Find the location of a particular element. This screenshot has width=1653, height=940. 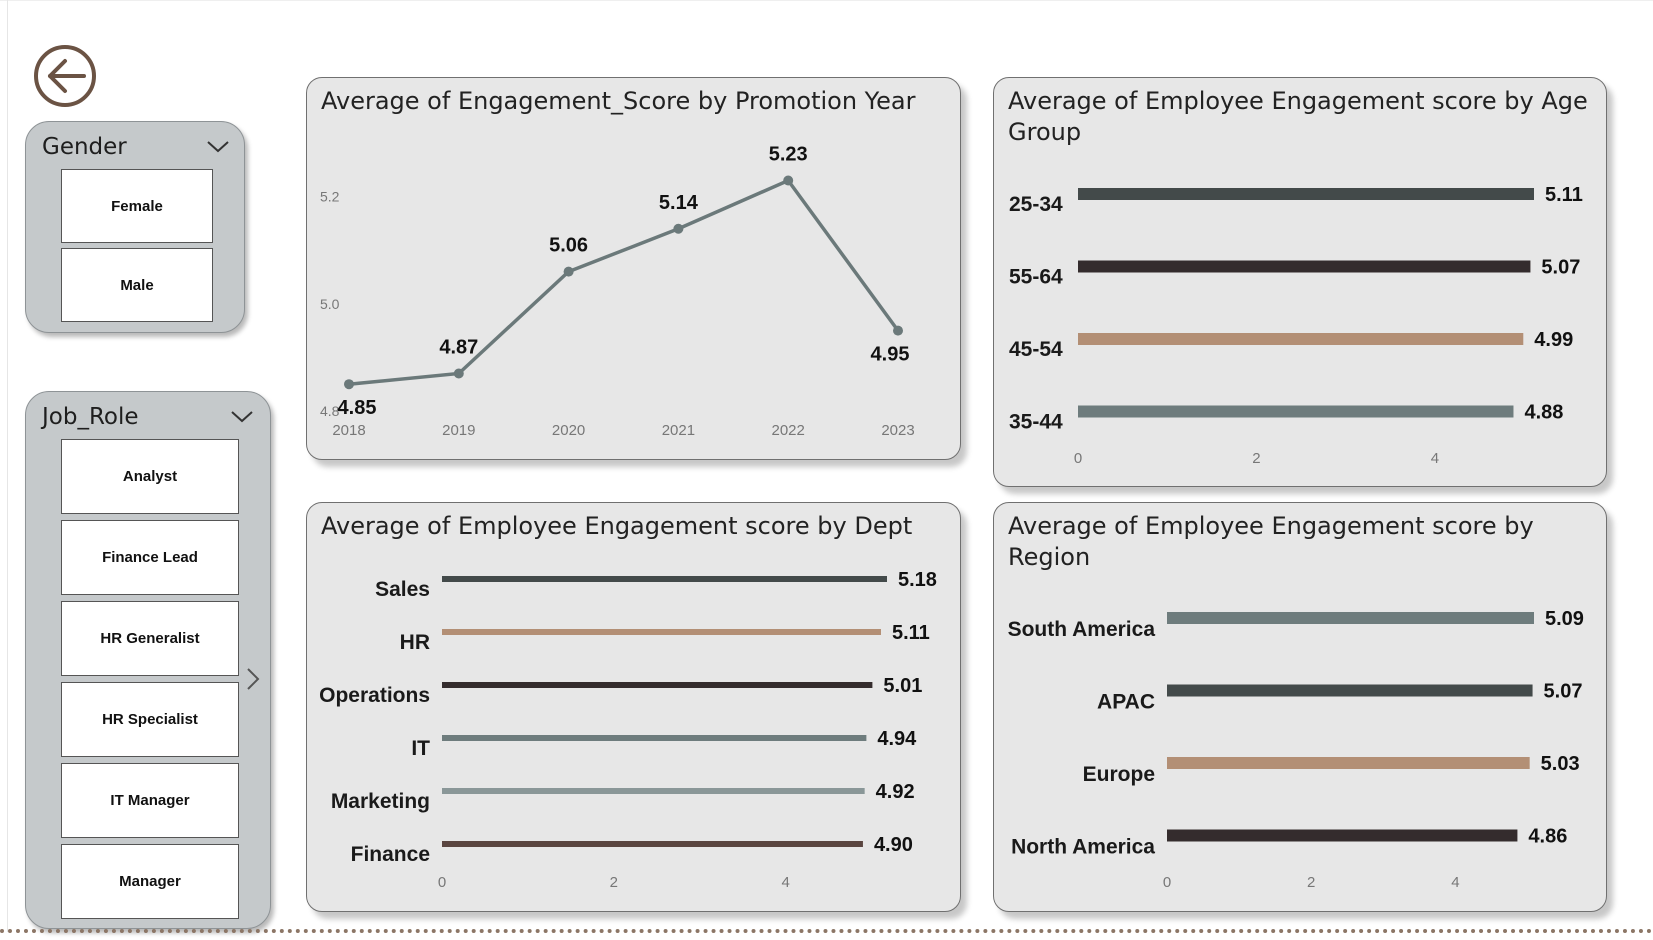

back-button is located at coordinates (65, 76).